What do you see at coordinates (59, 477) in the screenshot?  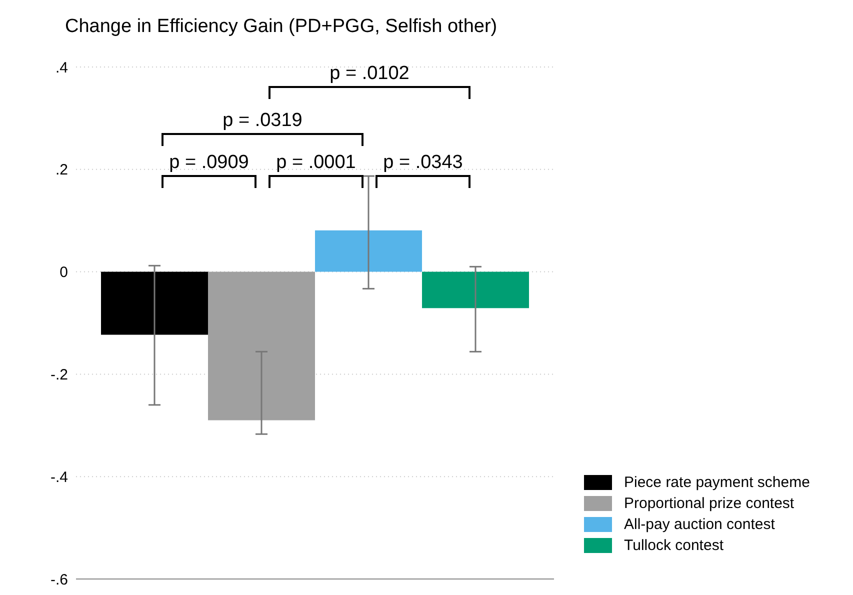 I see `y-tick-label: -.4` at bounding box center [59, 477].